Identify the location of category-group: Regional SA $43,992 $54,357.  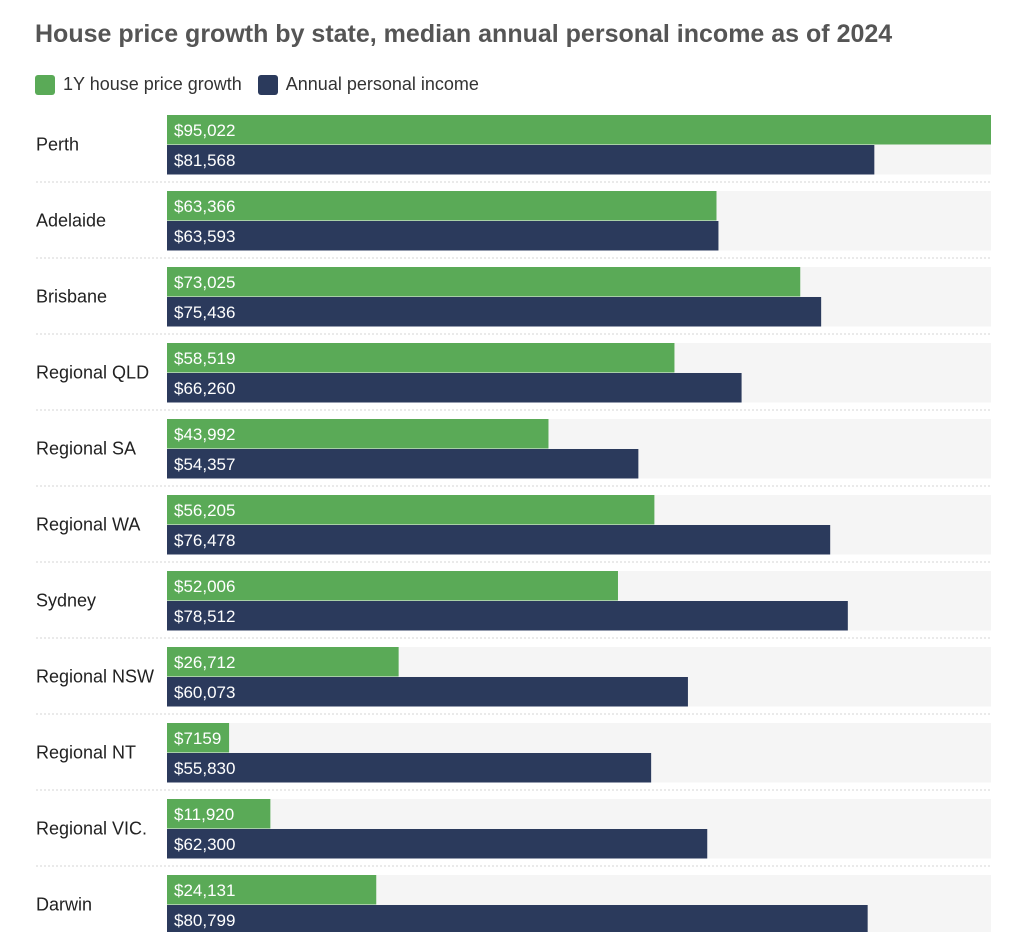
(513, 453).